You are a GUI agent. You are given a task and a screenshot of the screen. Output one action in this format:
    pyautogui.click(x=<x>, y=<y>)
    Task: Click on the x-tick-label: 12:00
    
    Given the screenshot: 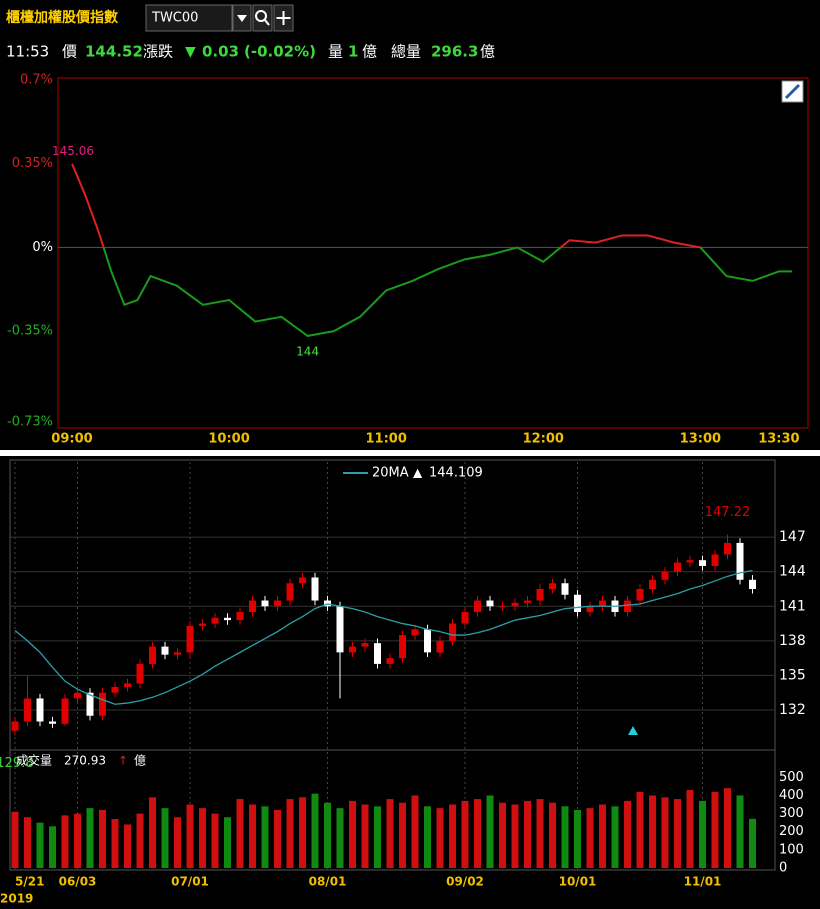 What is the action you would take?
    pyautogui.click(x=543, y=439)
    